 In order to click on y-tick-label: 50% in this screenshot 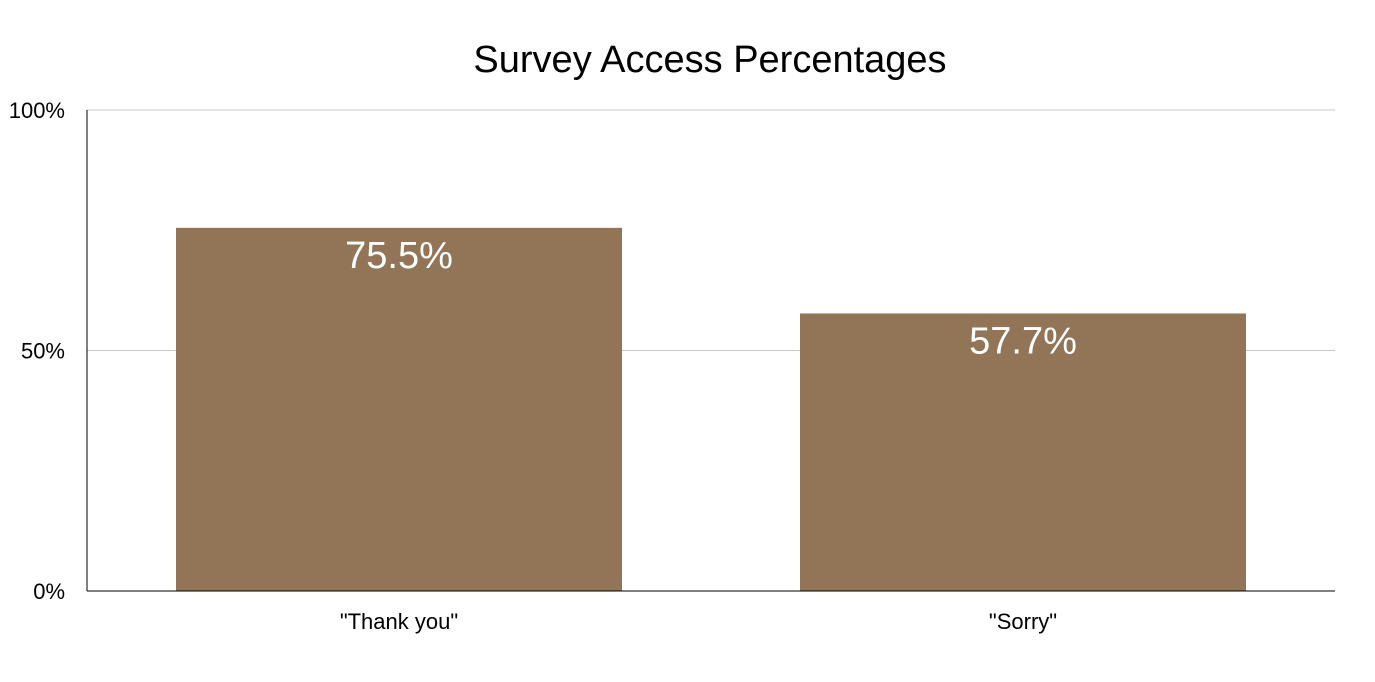, I will do `click(43, 351)`.